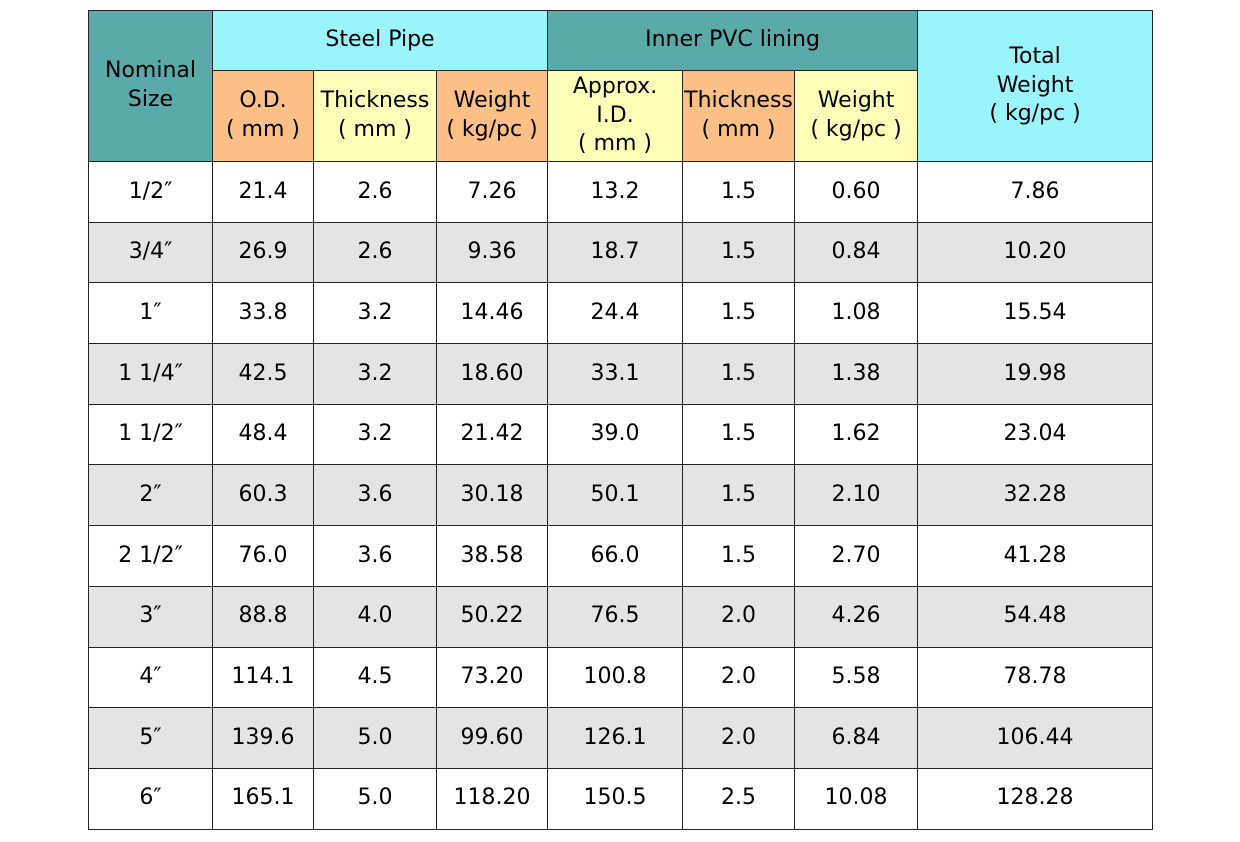 The image size is (1240, 842). I want to click on table-row: 1″ 33.8 3.2 14.46 24.4 1.5 1.08 15.54, so click(621, 313).